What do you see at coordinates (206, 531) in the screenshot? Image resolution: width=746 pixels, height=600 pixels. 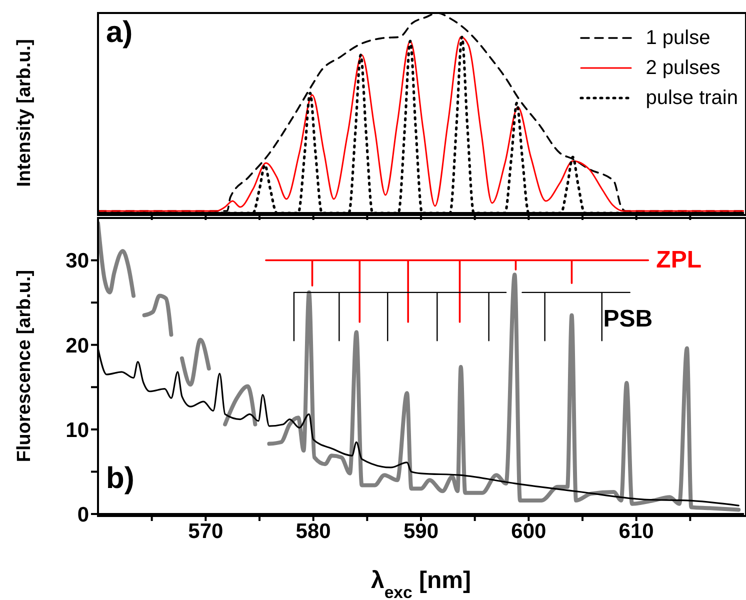 I see `x-tick-label: 570` at bounding box center [206, 531].